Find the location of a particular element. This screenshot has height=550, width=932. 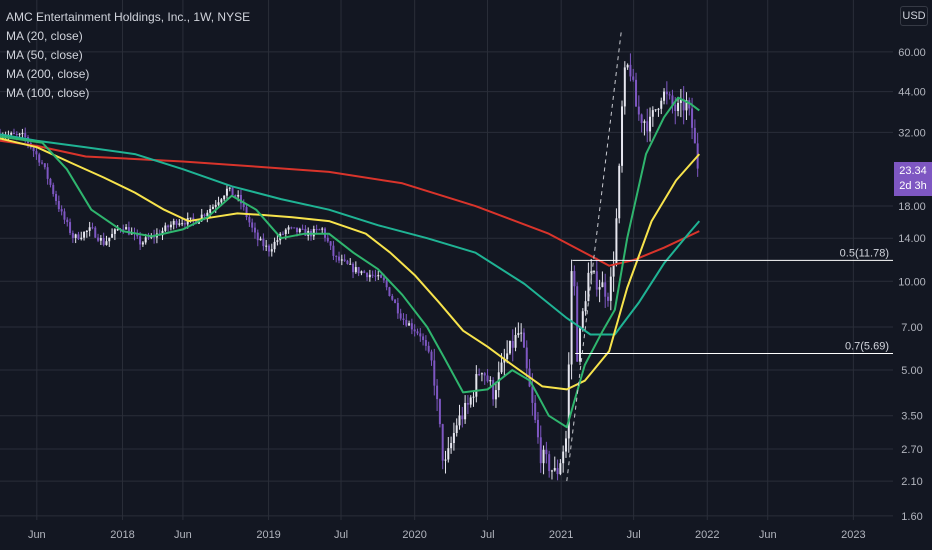

trend-line is located at coordinates (594, 255).